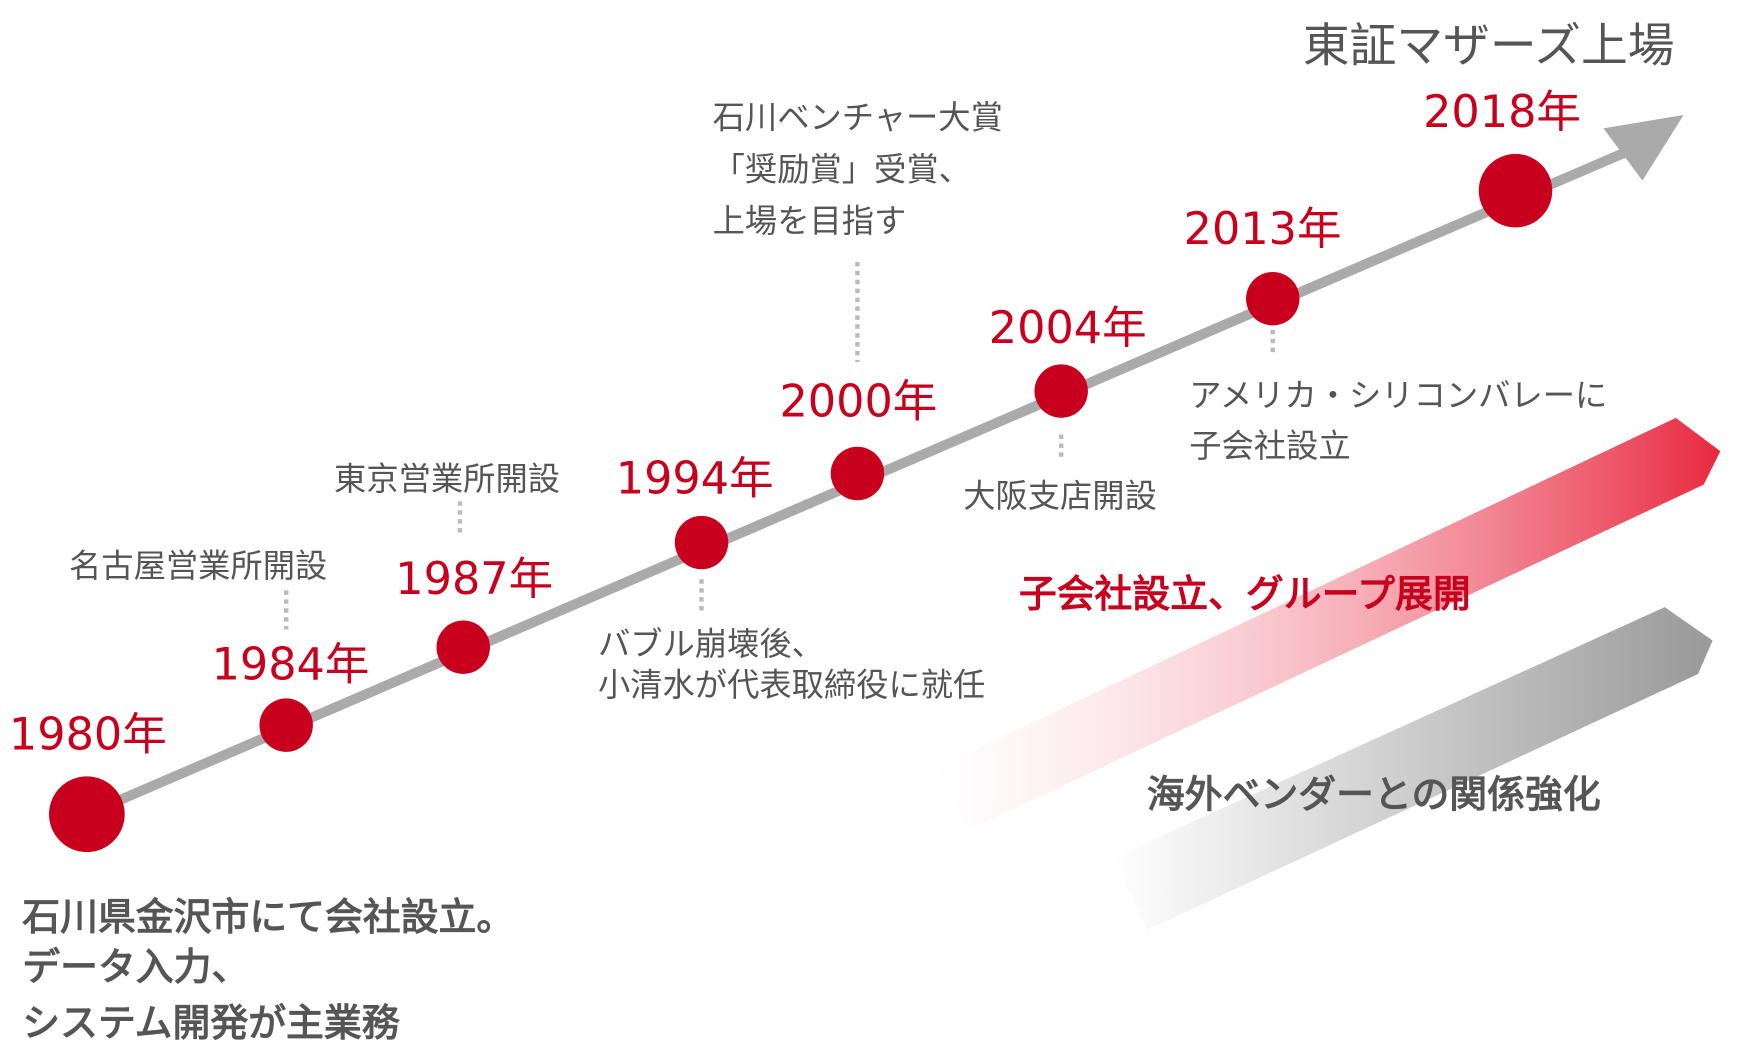 This screenshot has width=1746, height=1045. I want to click on note: バブル崩壊後、, so click(711, 644).